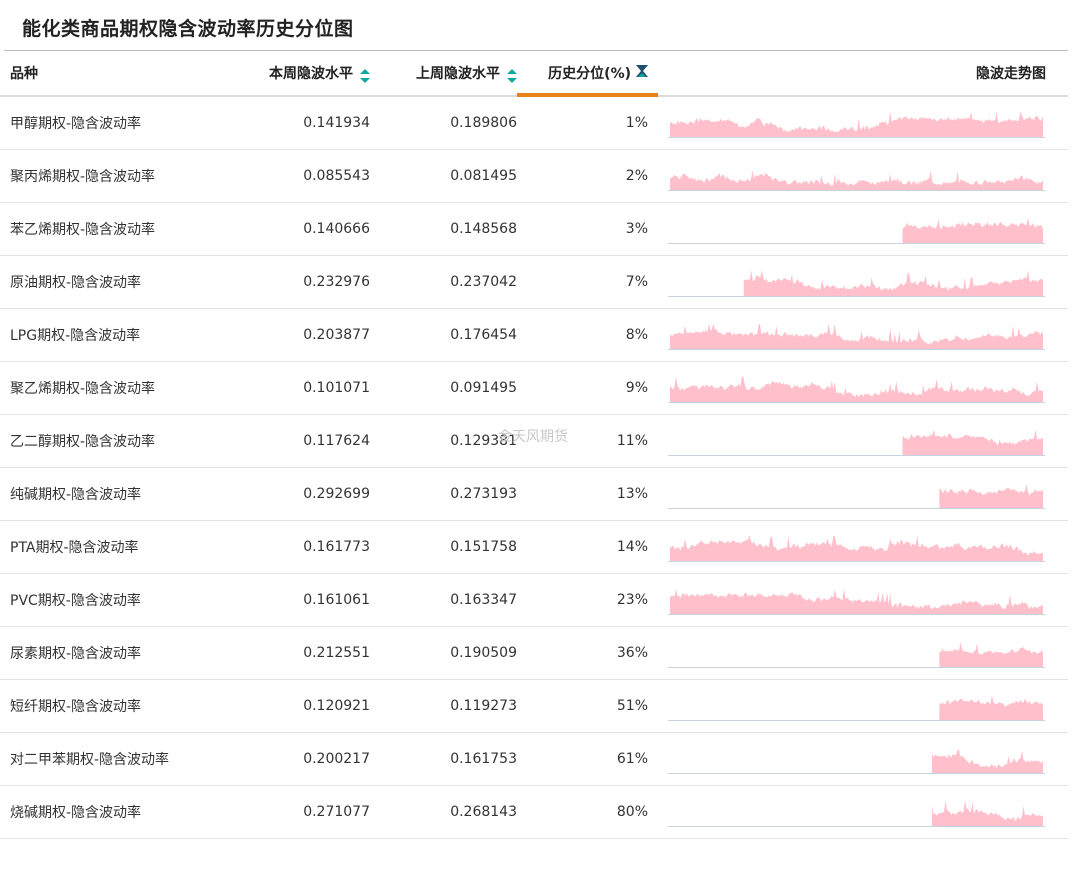 Image resolution: width=1080 pixels, height=879 pixels. I want to click on this-week-iv: 0.161061, so click(300, 600).